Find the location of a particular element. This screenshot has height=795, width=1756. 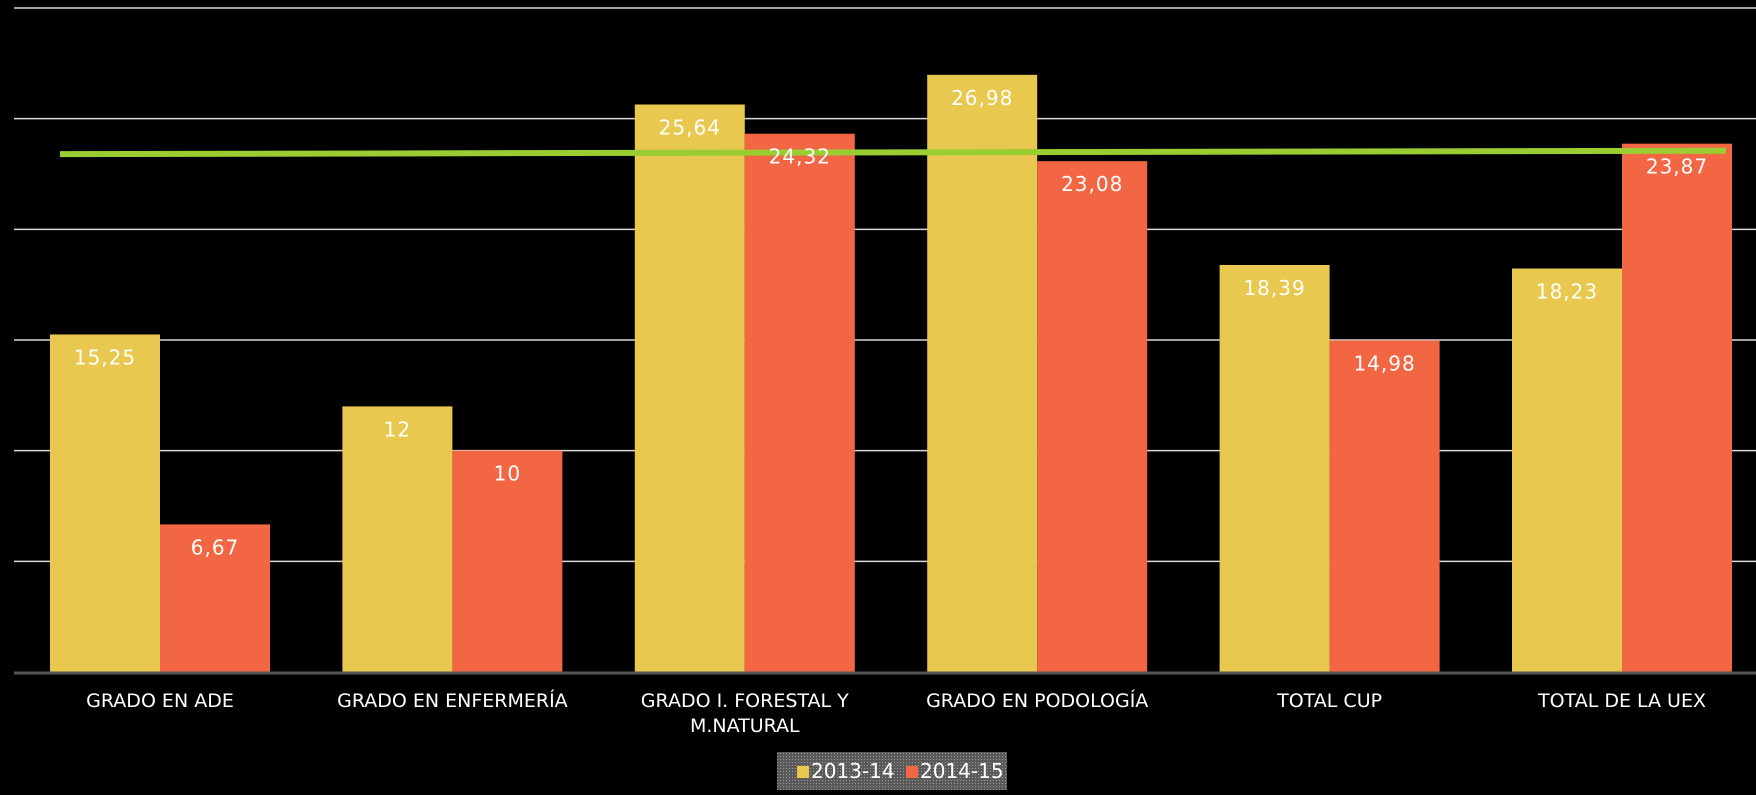

data-label: 12 is located at coordinates (397, 429).